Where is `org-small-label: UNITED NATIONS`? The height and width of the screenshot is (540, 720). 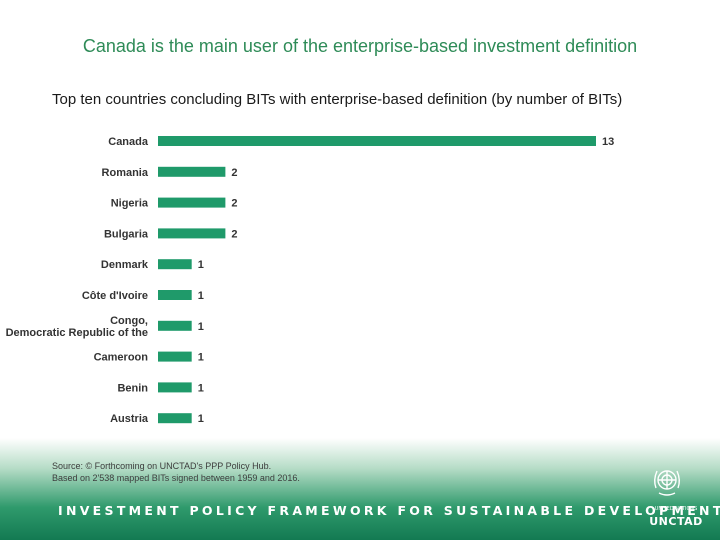
org-small-label: UNITED NATIONS is located at coordinates (676, 509).